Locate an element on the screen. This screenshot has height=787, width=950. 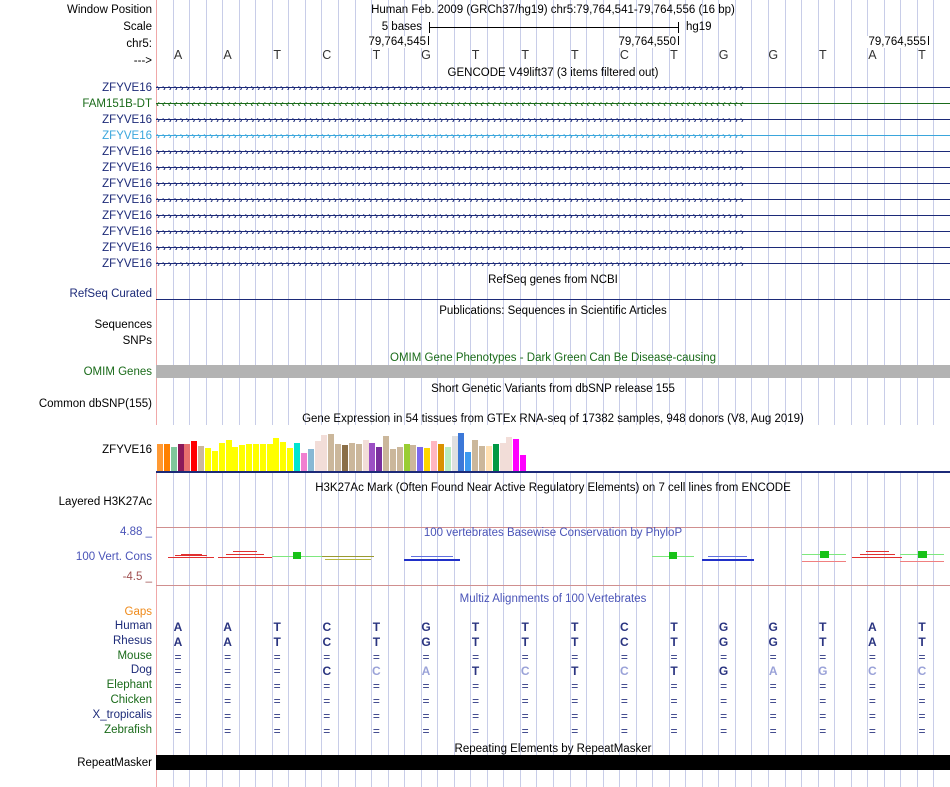
species-label: Elephant is located at coordinates (129, 685).